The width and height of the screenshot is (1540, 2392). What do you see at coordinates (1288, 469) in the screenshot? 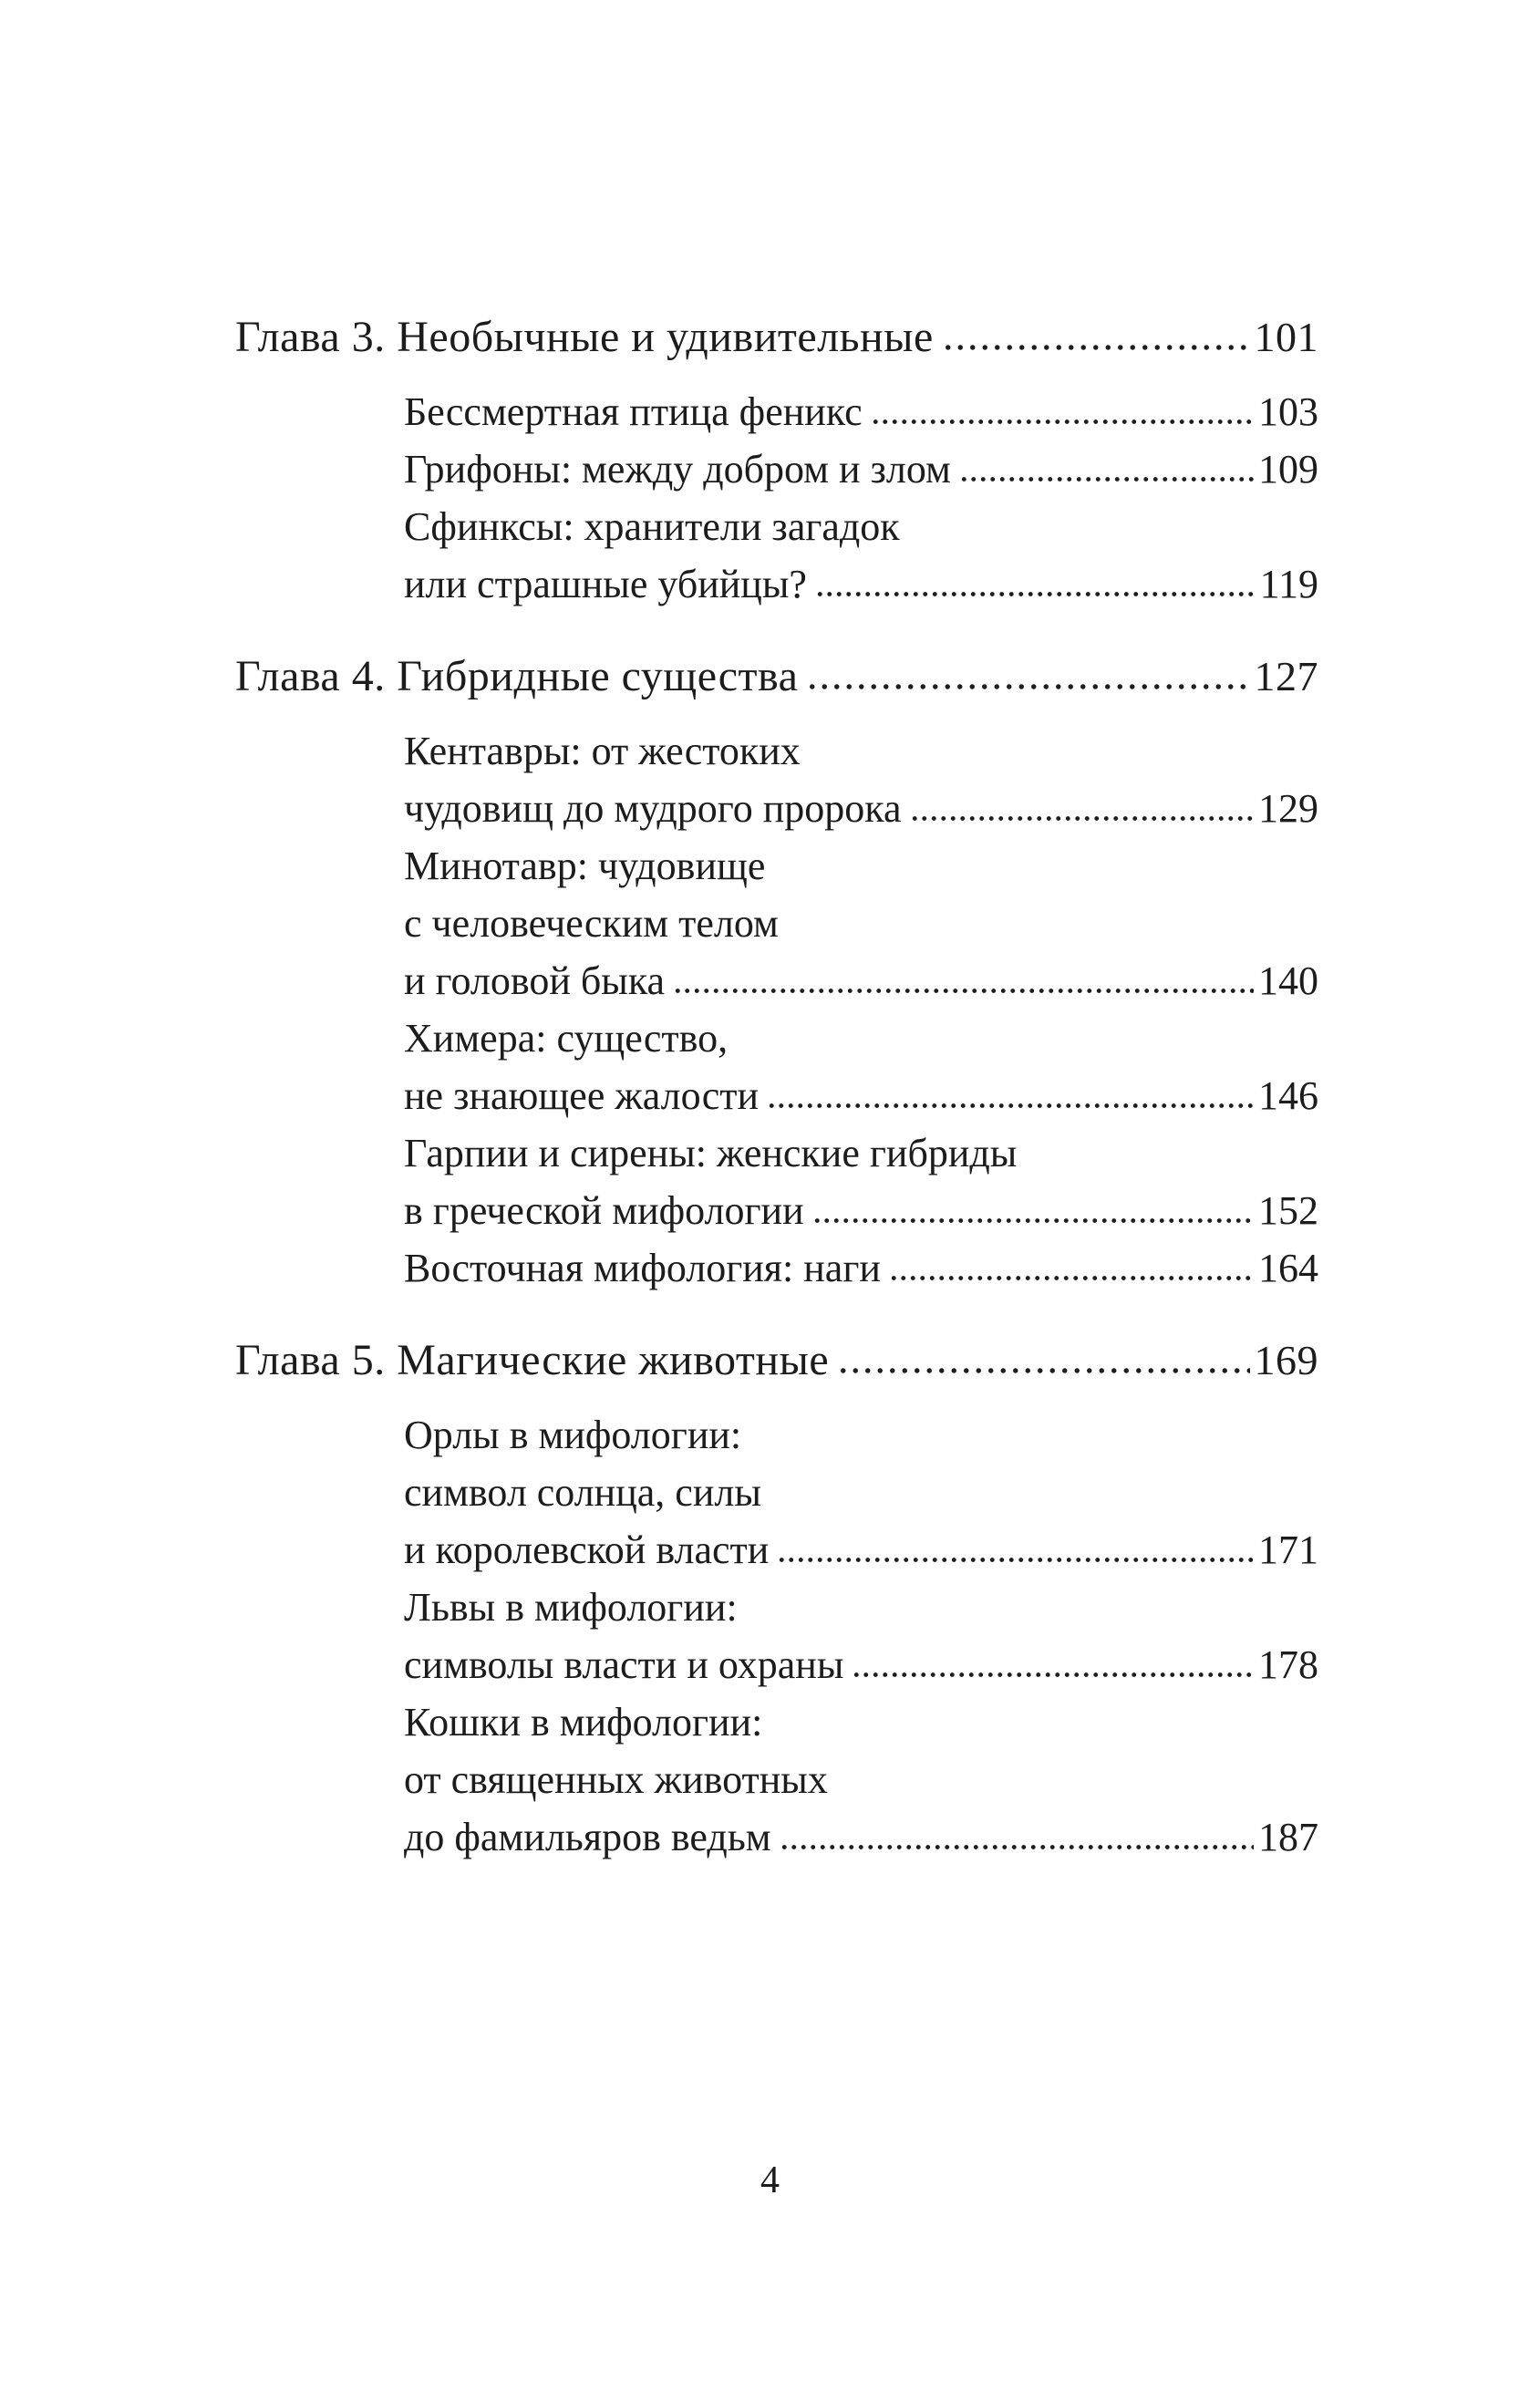
I see `entry-page-number: 109` at bounding box center [1288, 469].